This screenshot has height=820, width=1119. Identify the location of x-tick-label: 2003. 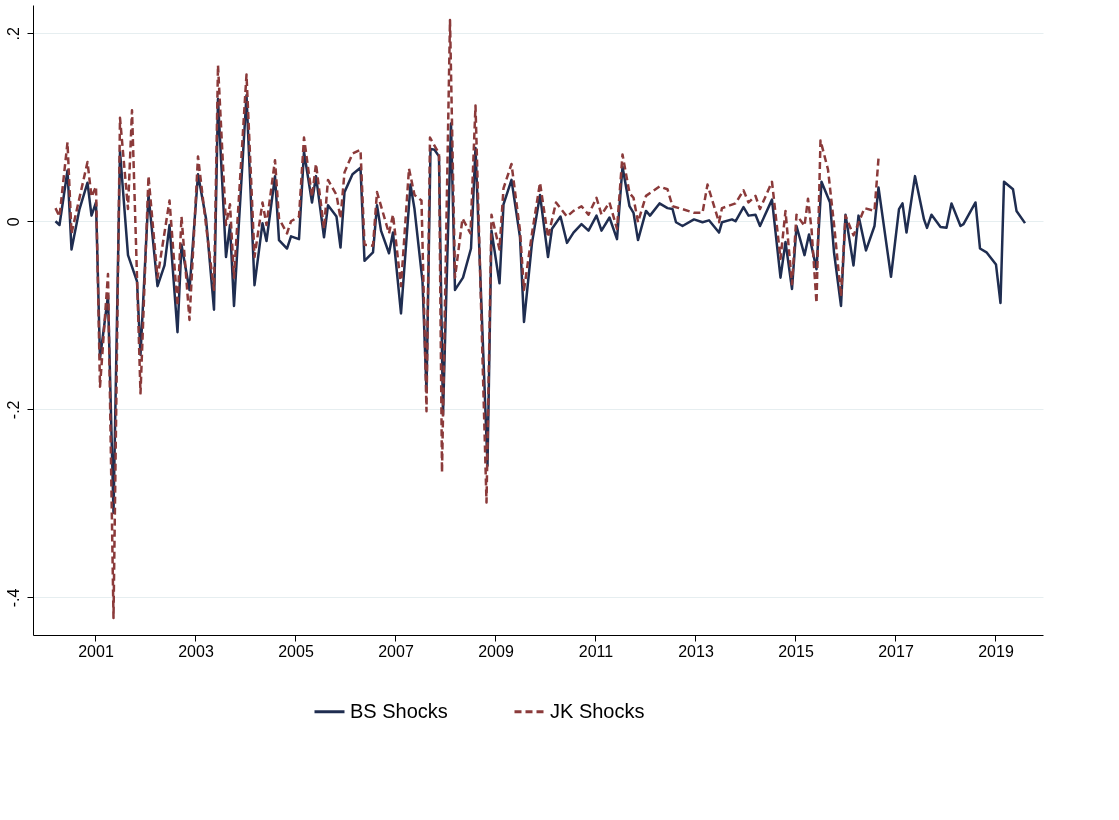
(196, 651).